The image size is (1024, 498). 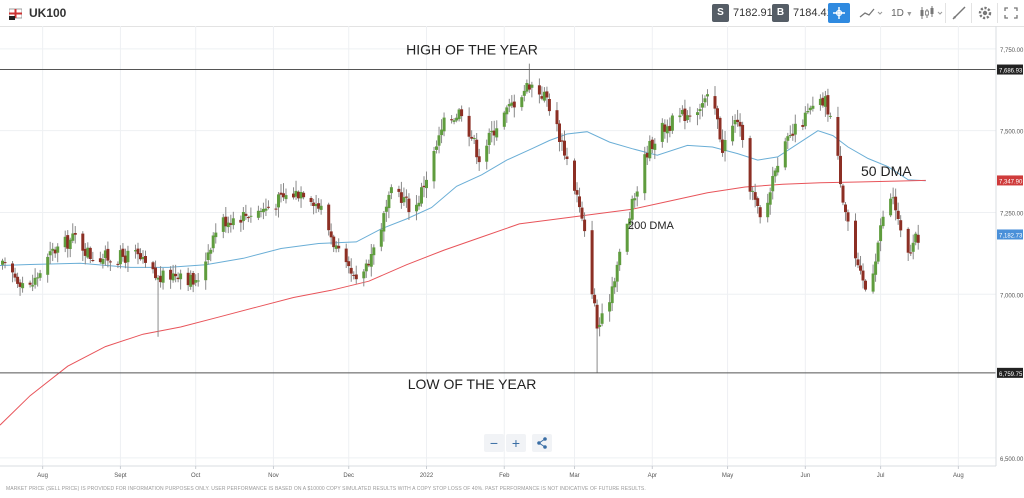 I want to click on gear-icon, so click(x=985, y=13).